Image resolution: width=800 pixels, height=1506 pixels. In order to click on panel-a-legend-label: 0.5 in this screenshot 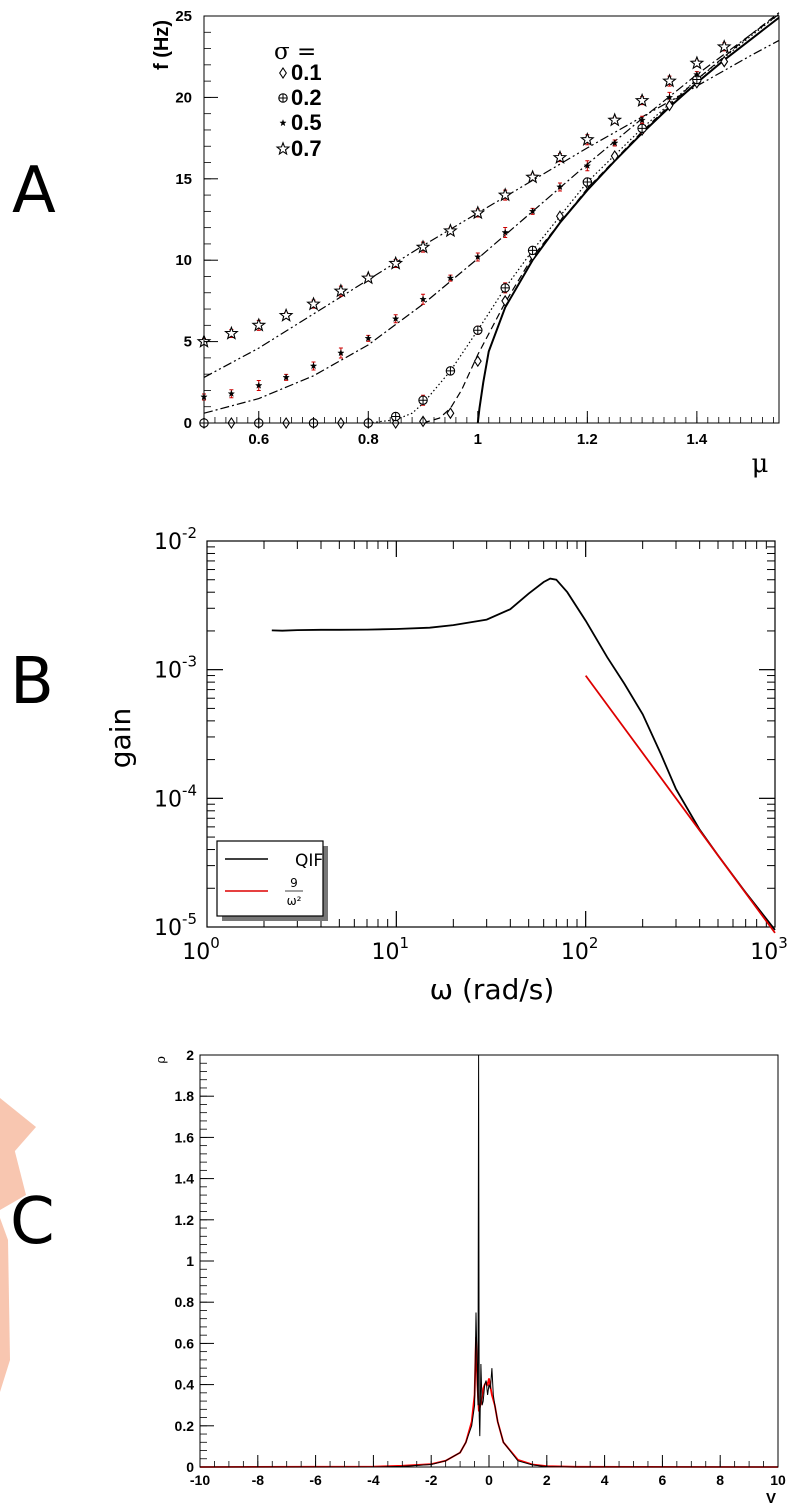, I will do `click(306, 122)`.